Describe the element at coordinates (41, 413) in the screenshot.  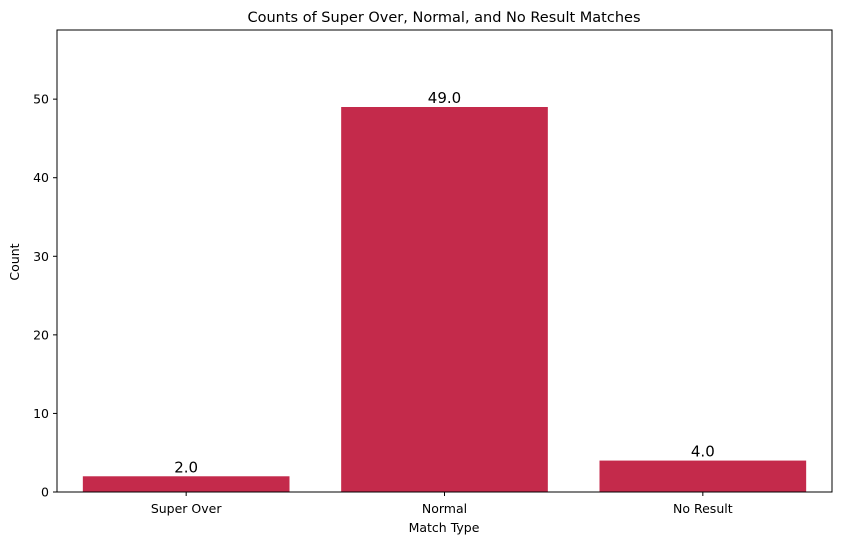
I see `y-tick-label: 10` at that location.